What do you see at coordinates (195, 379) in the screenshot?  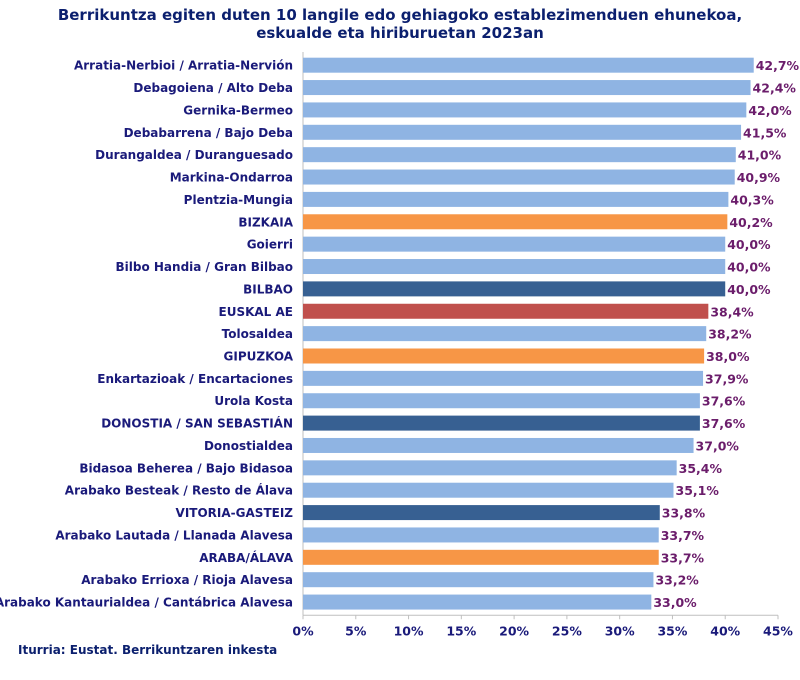 I see `category-label-14: Enkartazioak / Encartaciones` at bounding box center [195, 379].